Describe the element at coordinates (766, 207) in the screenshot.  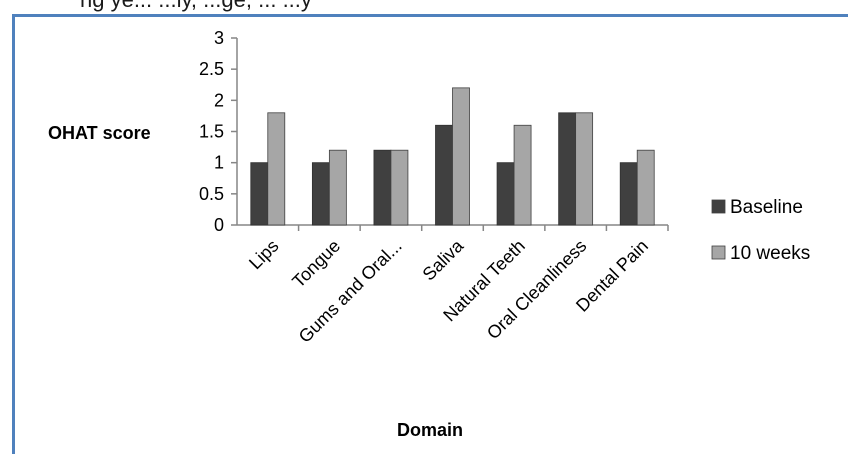
I see `legend-label-baseline: Baseline` at that location.